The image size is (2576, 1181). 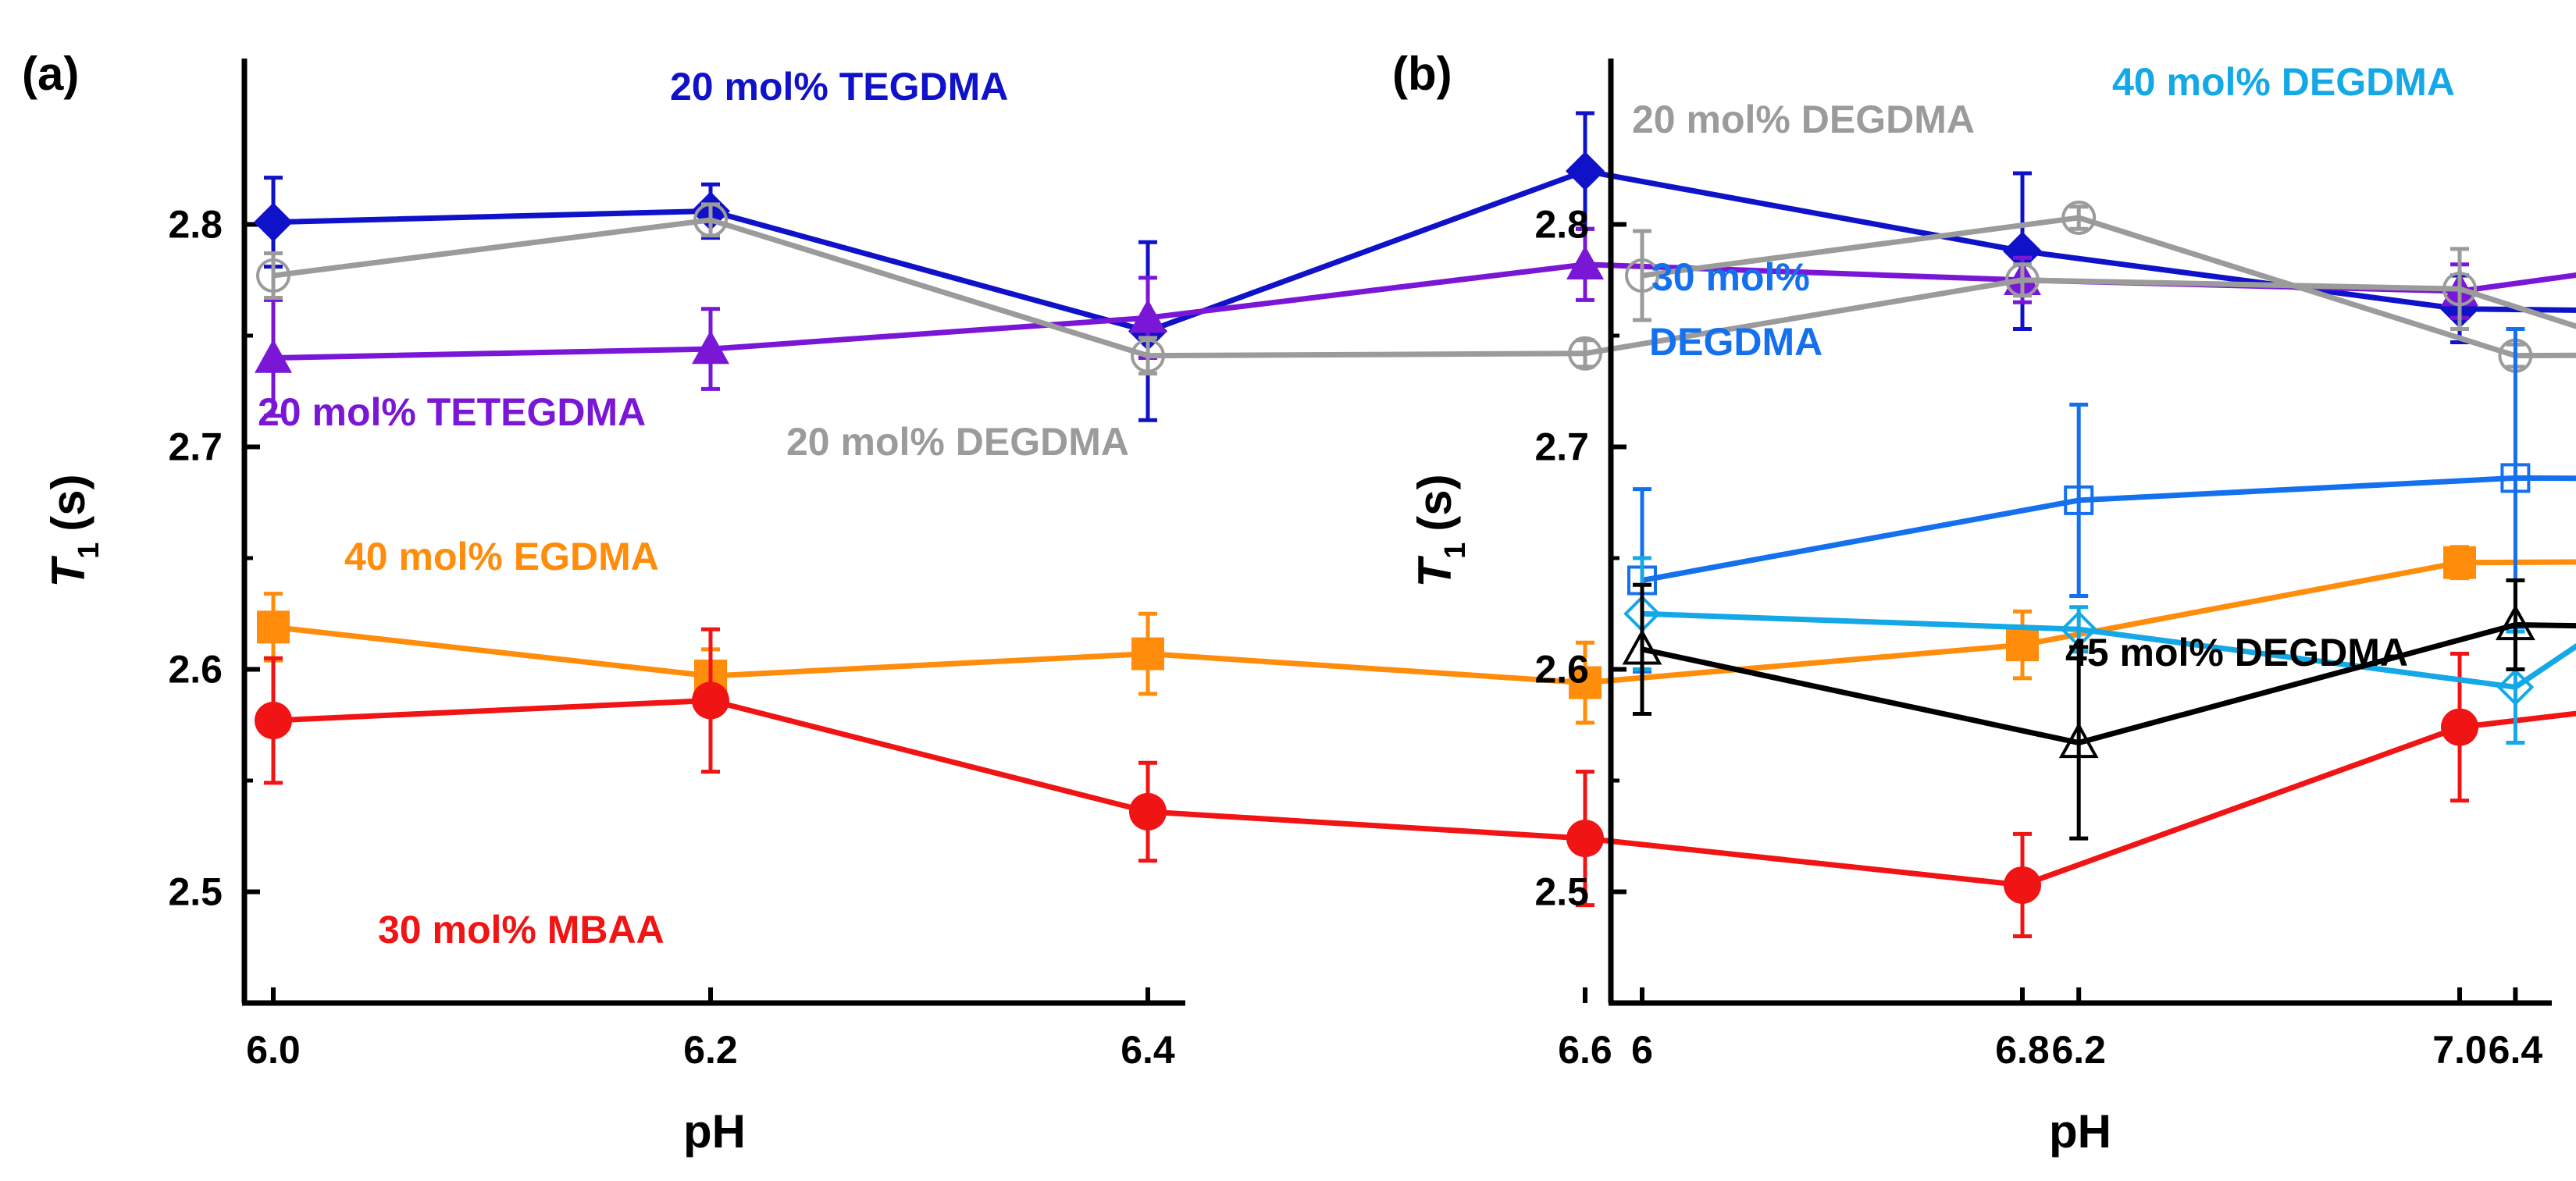 I want to click on series-40-mol-egdma, so click(x=1416, y=635).